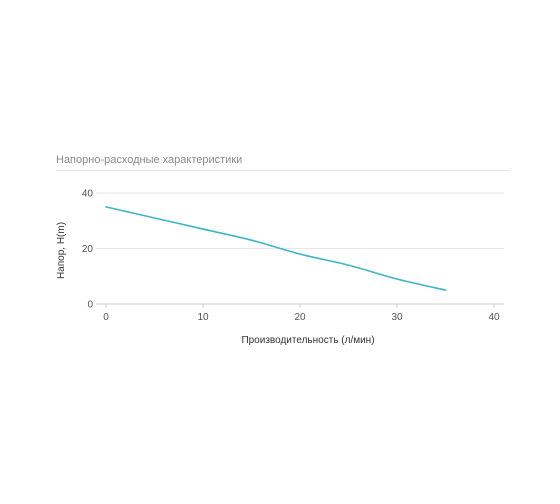  I want to click on axes, so click(300, 305).